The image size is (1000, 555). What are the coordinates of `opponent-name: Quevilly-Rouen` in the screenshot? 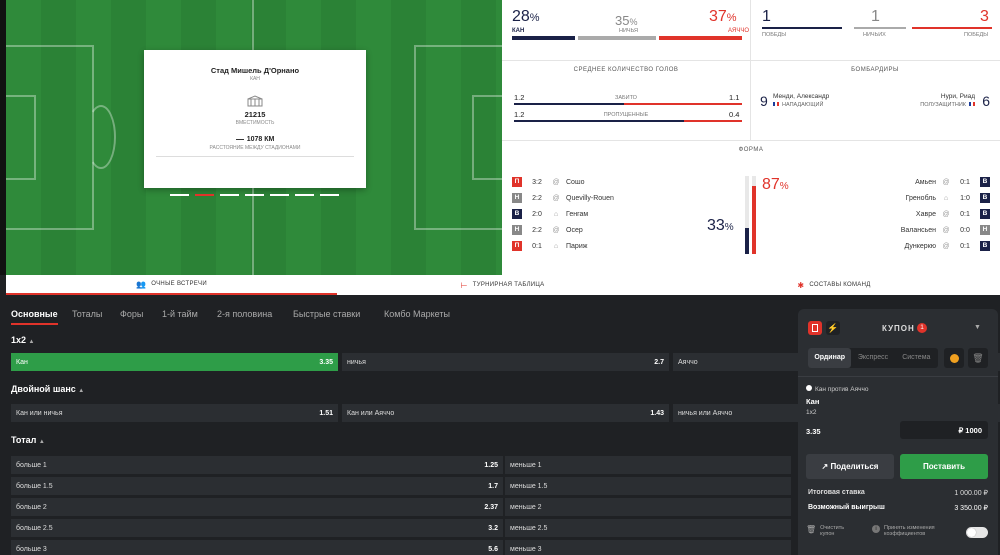 It's located at (590, 198).